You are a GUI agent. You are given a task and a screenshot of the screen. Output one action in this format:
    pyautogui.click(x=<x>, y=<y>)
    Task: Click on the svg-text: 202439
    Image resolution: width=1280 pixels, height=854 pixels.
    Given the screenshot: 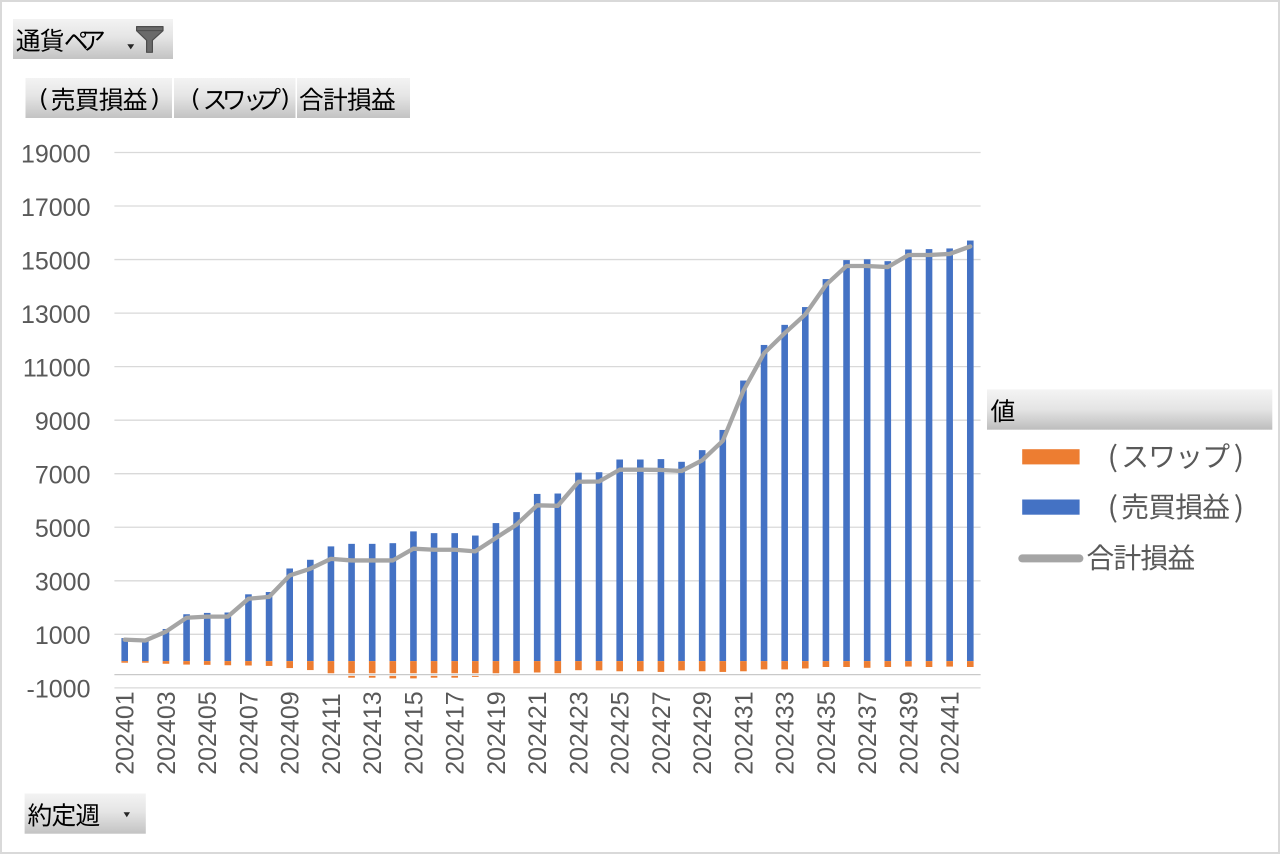 What is the action you would take?
    pyautogui.click(x=909, y=732)
    